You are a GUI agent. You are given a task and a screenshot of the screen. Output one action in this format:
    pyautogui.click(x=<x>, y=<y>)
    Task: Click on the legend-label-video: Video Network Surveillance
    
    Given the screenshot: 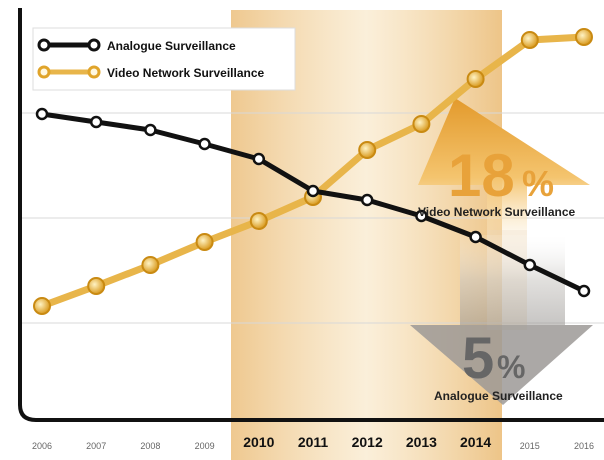 What is the action you would take?
    pyautogui.click(x=185, y=73)
    